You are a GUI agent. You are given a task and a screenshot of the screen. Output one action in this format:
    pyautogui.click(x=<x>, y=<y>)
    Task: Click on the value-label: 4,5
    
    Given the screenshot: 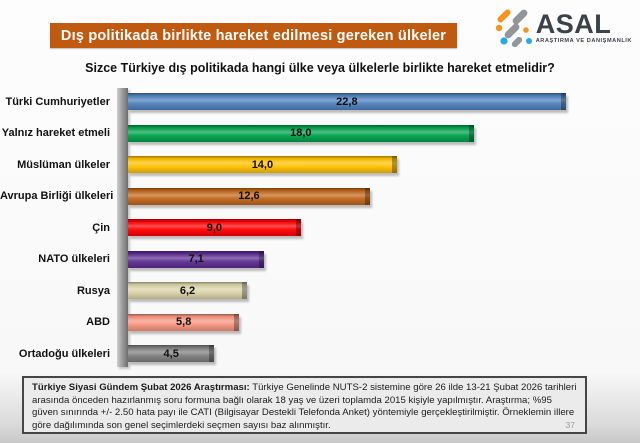 What is the action you would take?
    pyautogui.click(x=171, y=353)
    